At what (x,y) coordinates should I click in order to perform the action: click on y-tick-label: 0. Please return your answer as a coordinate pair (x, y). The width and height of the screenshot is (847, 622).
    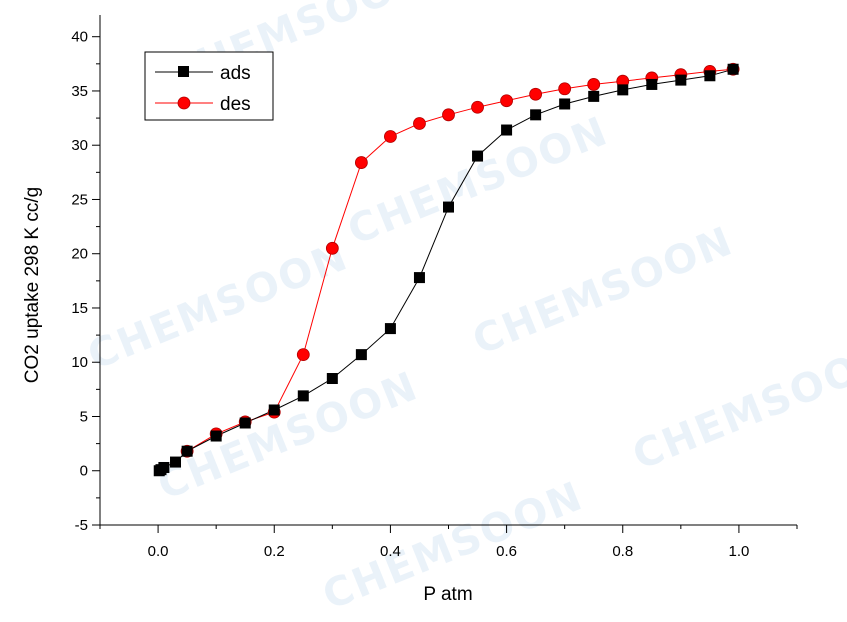
    Looking at the image, I should click on (84, 471).